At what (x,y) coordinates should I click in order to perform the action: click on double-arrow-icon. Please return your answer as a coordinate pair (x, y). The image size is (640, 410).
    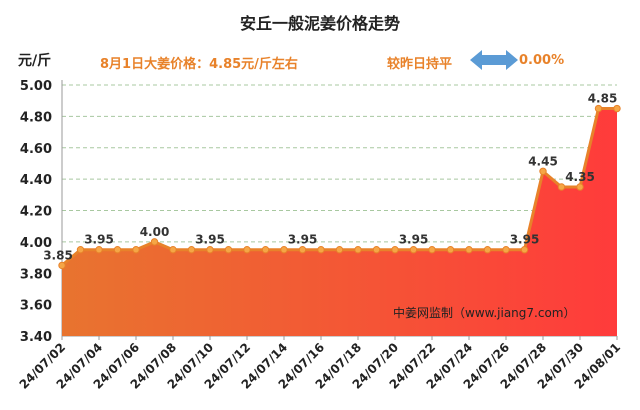
    Looking at the image, I should click on (494, 60).